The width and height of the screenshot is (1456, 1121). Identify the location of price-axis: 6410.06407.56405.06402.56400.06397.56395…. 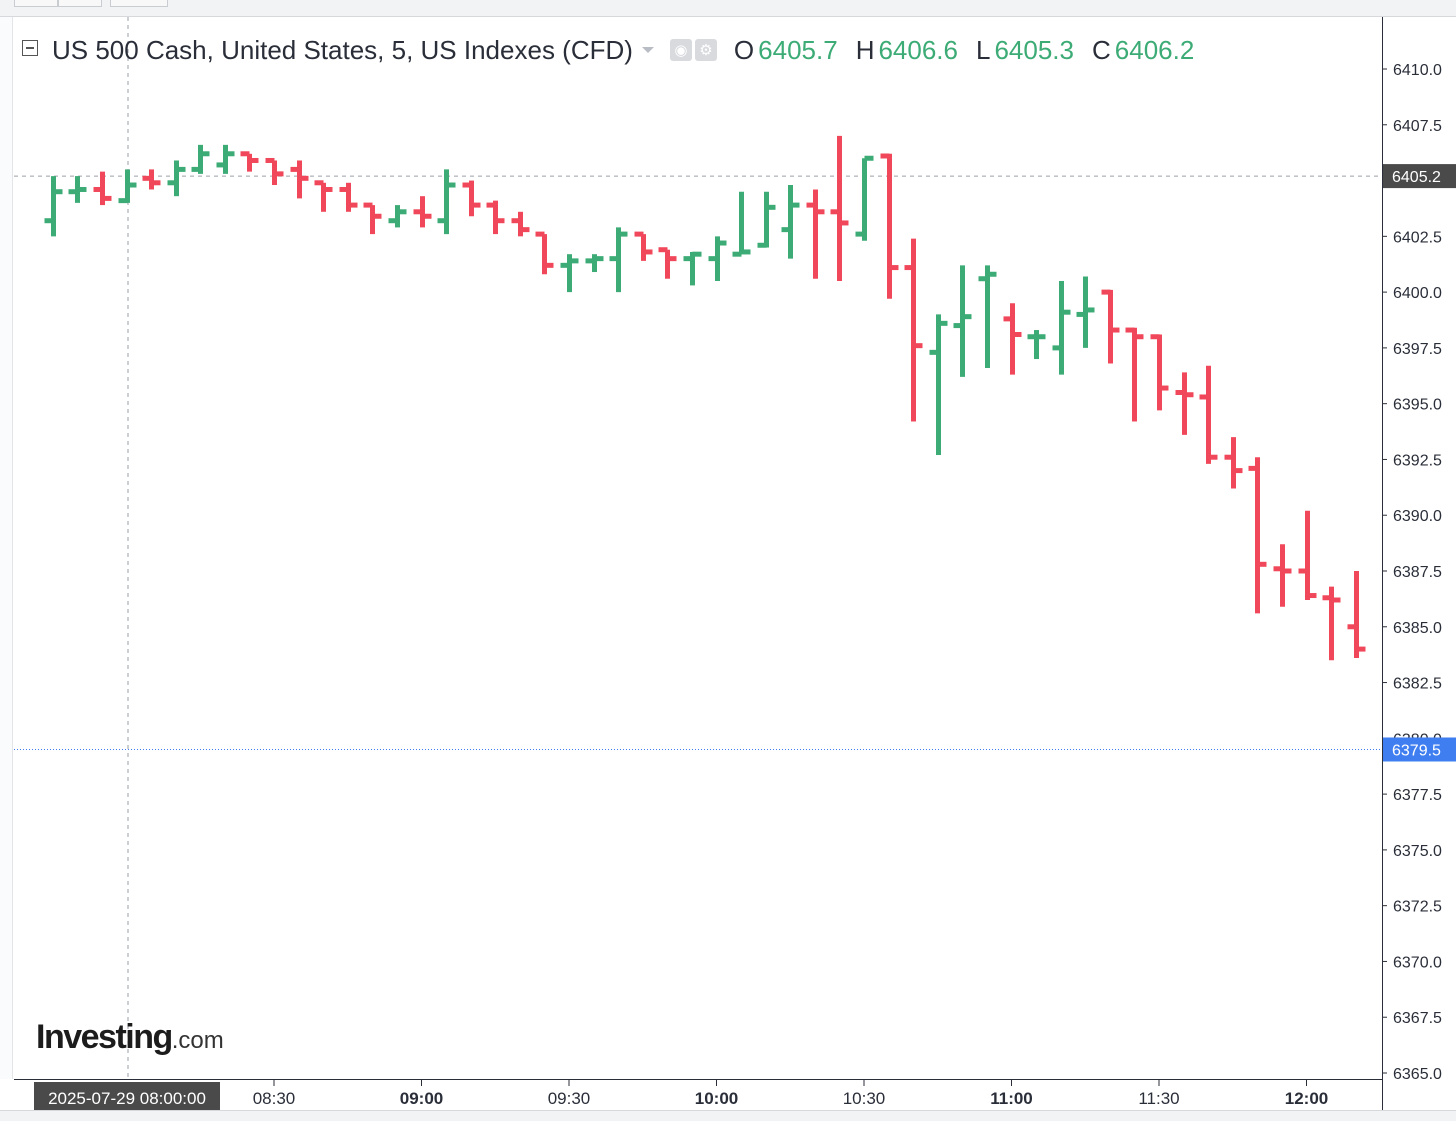
(1412, 572).